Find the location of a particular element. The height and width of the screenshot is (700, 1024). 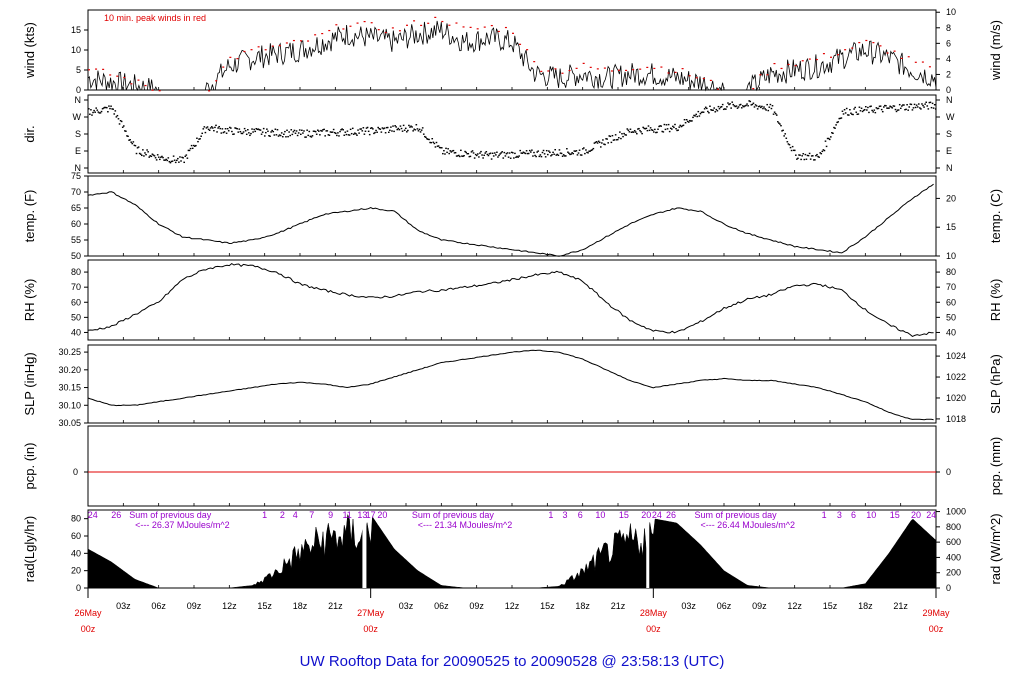

ylabel-right-temp: temp. (C) is located at coordinates (995, 216).